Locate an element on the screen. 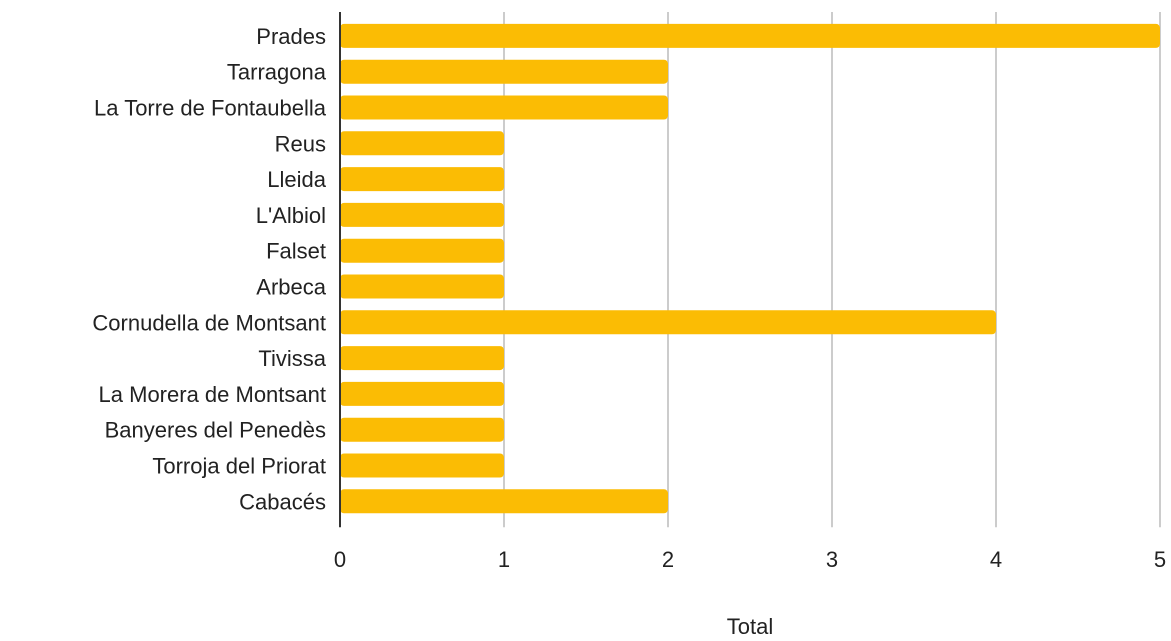  category-label: Cornudella de Montsant is located at coordinates (209, 322).